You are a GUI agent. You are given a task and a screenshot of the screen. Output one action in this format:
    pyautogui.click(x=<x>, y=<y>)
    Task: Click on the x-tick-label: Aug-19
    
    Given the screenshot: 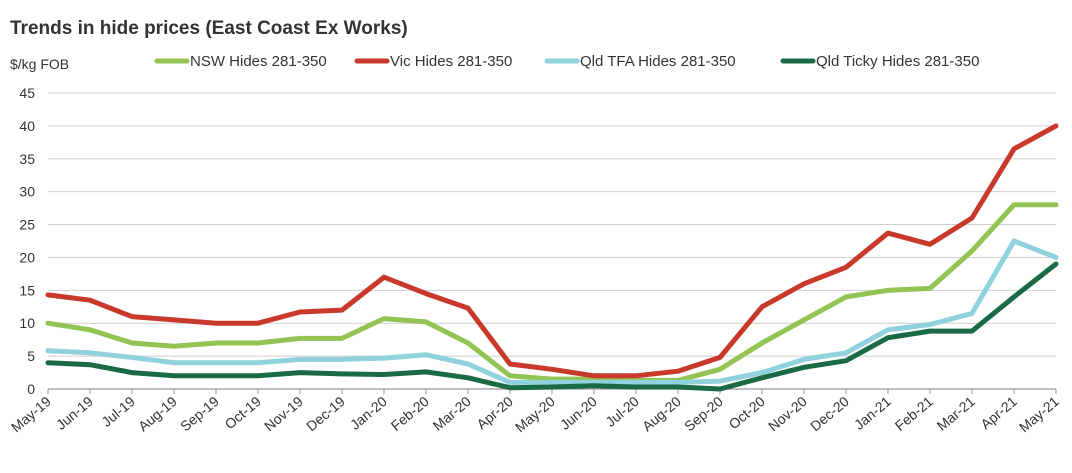 What is the action you would take?
    pyautogui.click(x=157, y=413)
    